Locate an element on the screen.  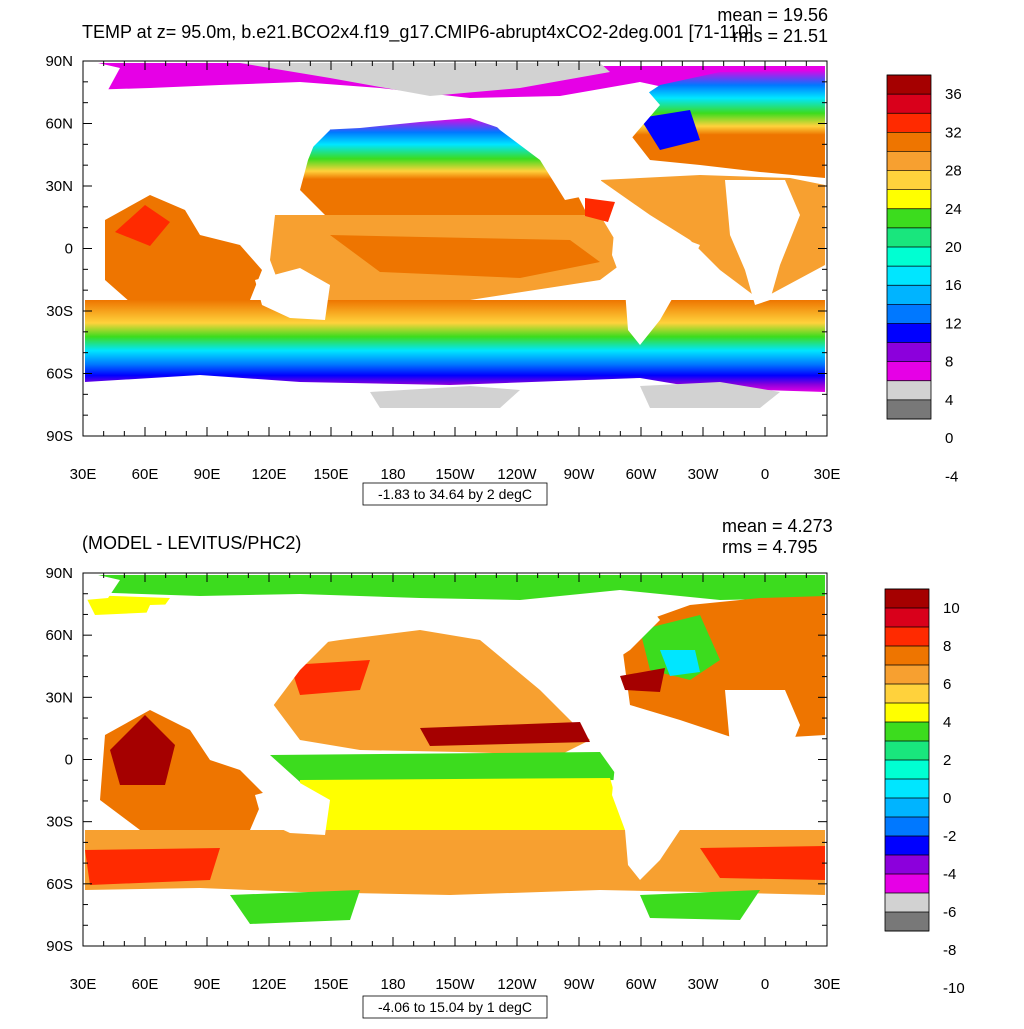
p1-x-tick-label: 120E is located at coordinates (268, 474).